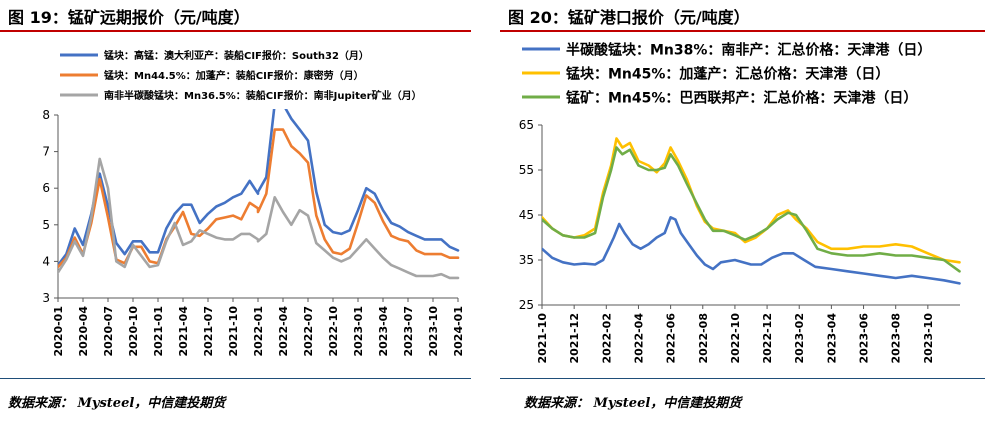 Image resolution: width=985 pixels, height=424 pixels. What do you see at coordinates (742, 378) in the screenshot?
I see `figure-20-bottom-rule` at bounding box center [742, 378].